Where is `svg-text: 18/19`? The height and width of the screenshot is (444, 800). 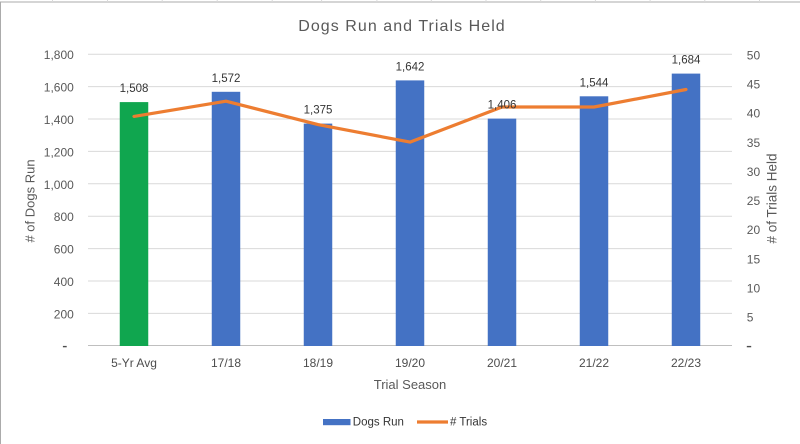
svg-text: 18/19 is located at coordinates (318, 363).